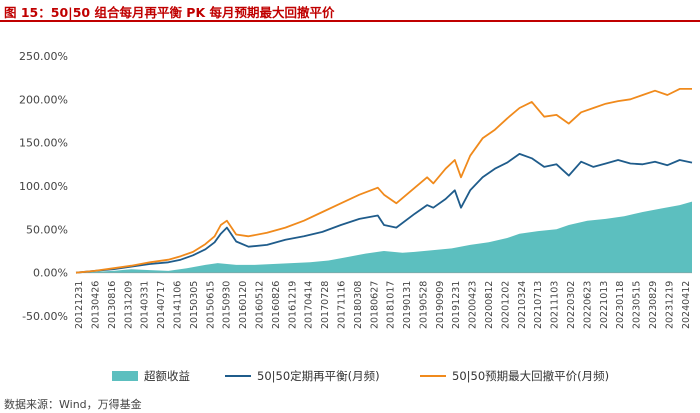  I want to click on x-tick-label: 20230515, so click(637, 305).